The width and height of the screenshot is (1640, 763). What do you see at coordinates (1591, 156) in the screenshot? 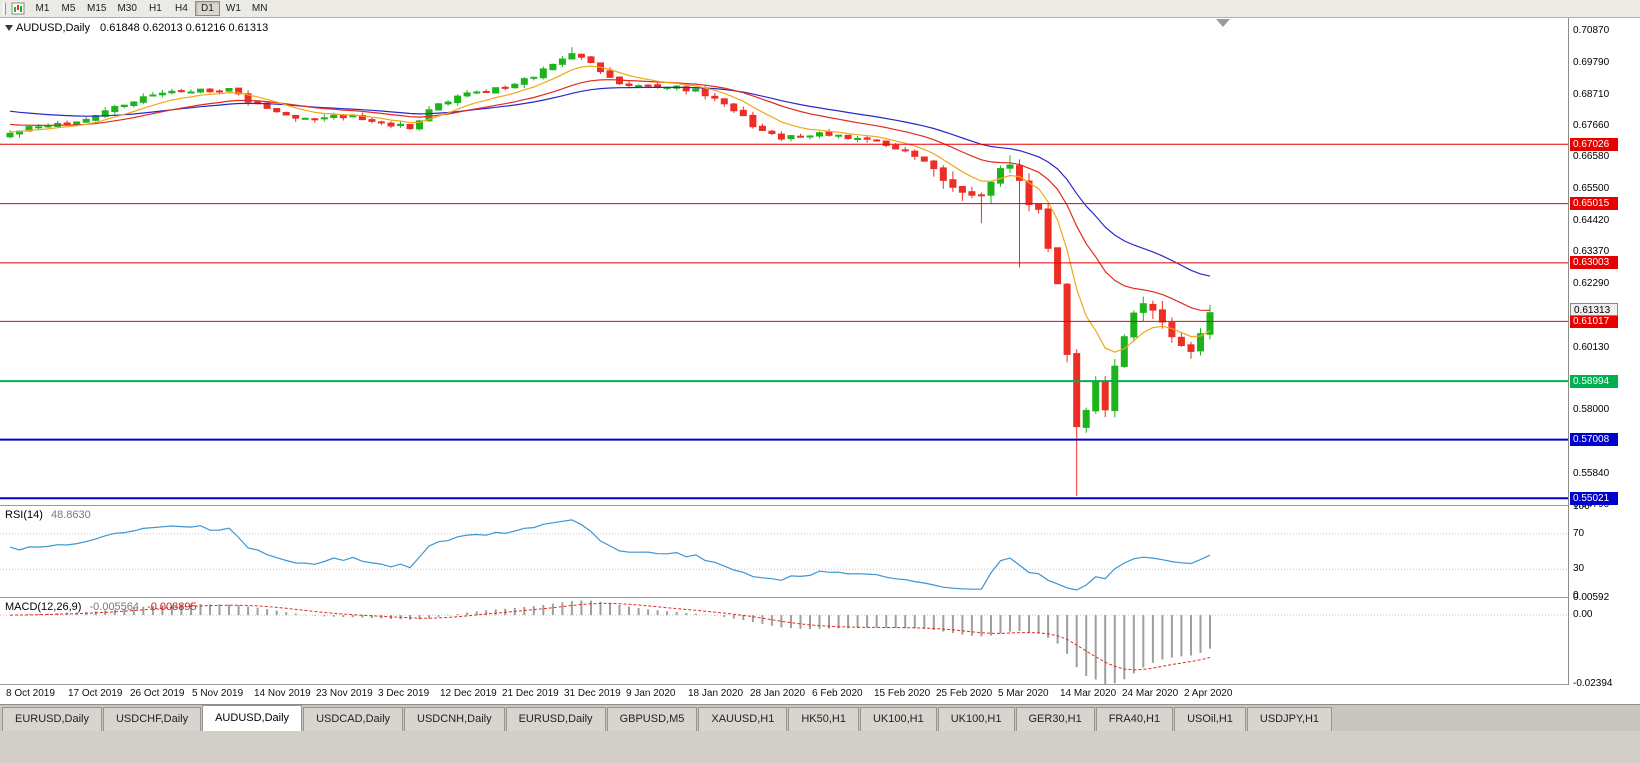
I see `price-axis-tick: 0.66580` at bounding box center [1591, 156].